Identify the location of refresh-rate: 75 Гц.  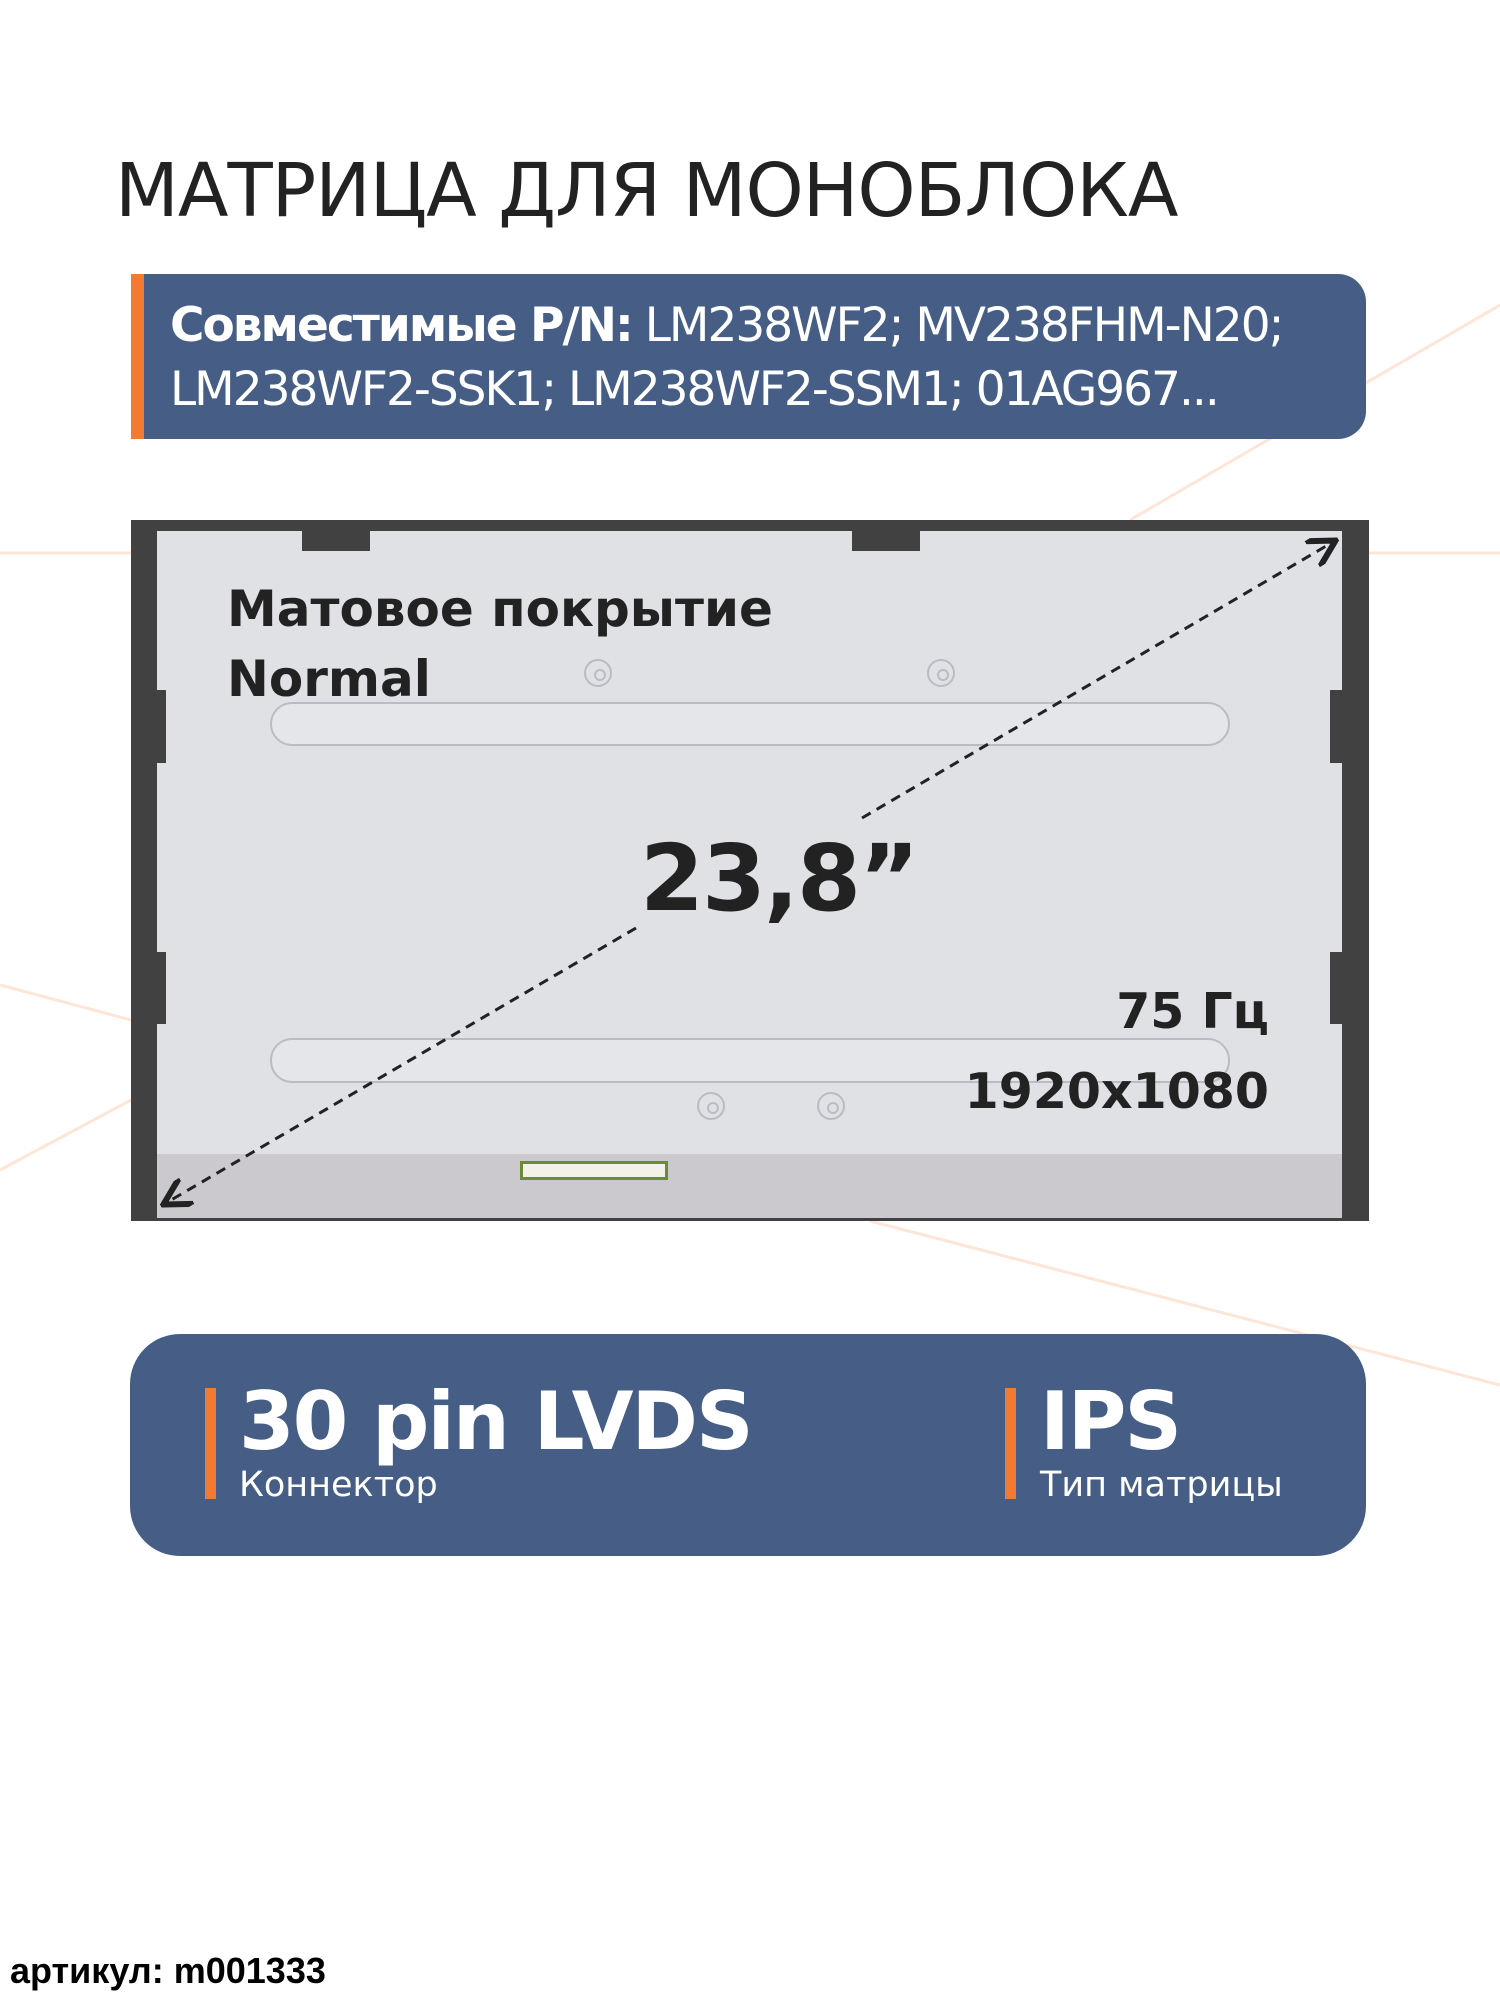
(1192, 1011).